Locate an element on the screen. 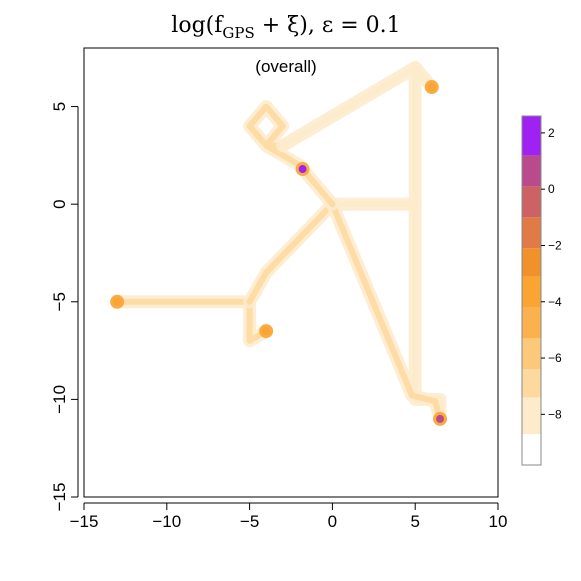  y-axis: −15 −10 −5 0 5 is located at coordinates (64, 307).